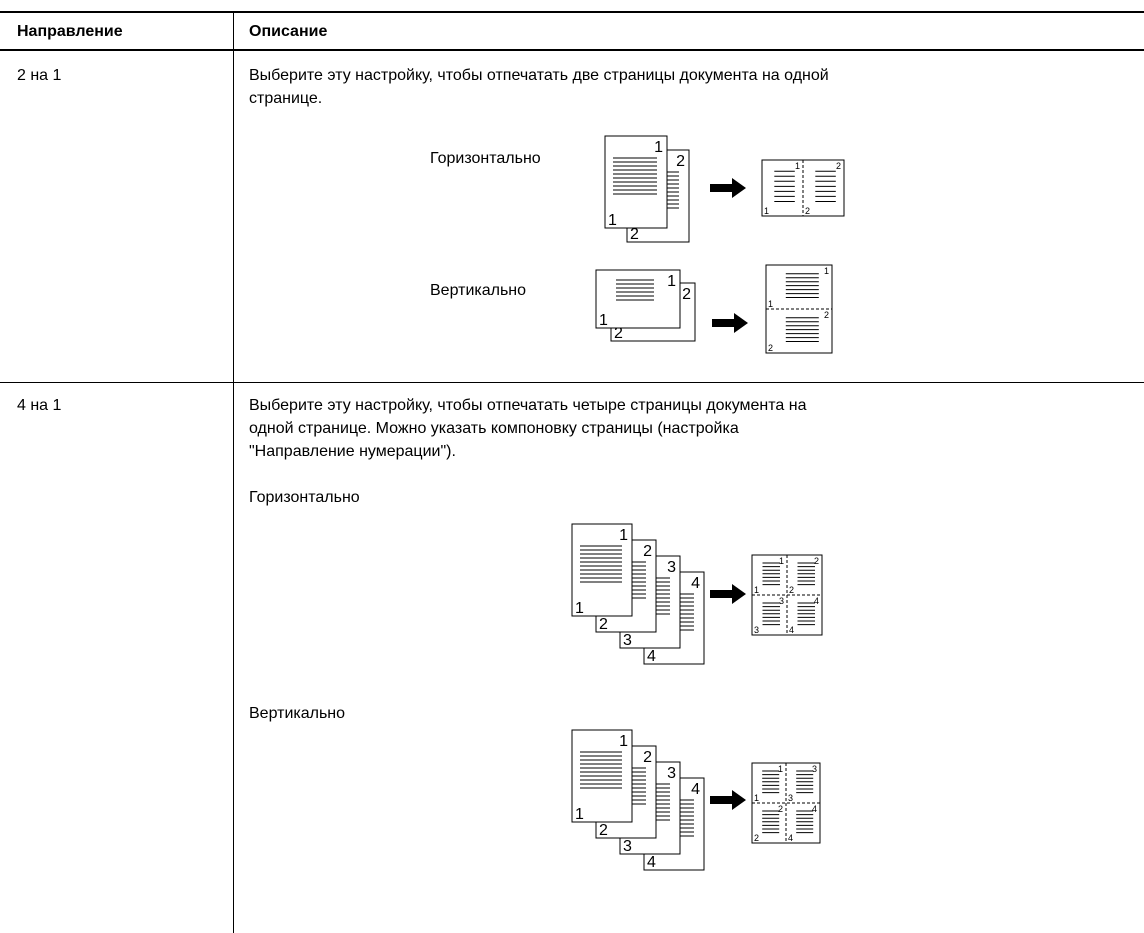 The height and width of the screenshot is (933, 1144). What do you see at coordinates (70, 31) in the screenshot?
I see `header-cell: Направление` at bounding box center [70, 31].